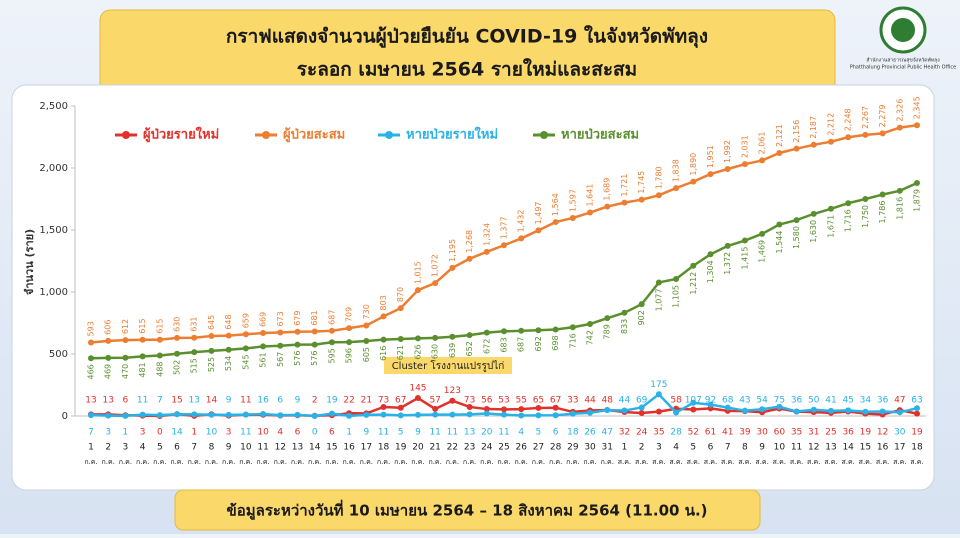 This screenshot has width=960, height=538. Describe the element at coordinates (728, 401) in the screenshot. I see `data-label: 68` at that location.